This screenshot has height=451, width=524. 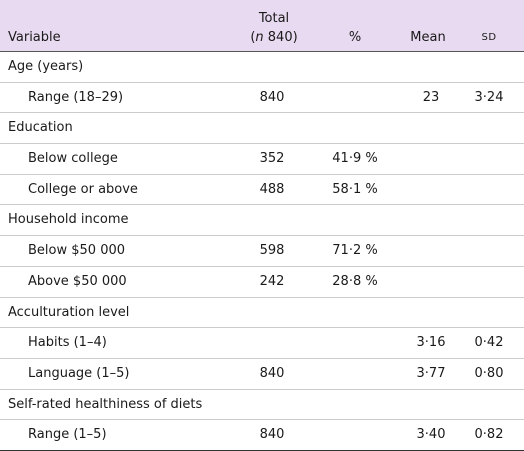 What do you see at coordinates (355, 189) in the screenshot?
I see `cell-value: 58·1 %` at bounding box center [355, 189].